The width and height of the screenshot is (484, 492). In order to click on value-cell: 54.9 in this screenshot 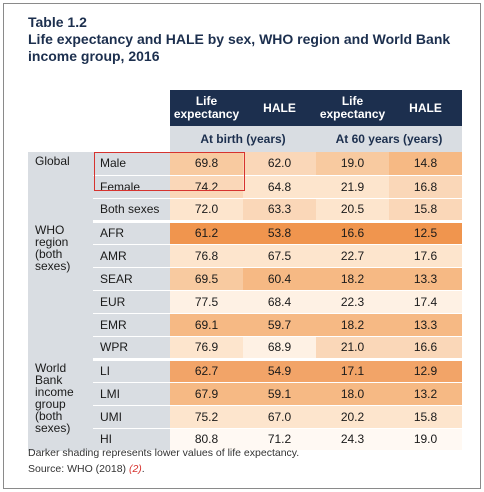, I will do `click(279, 371)`.